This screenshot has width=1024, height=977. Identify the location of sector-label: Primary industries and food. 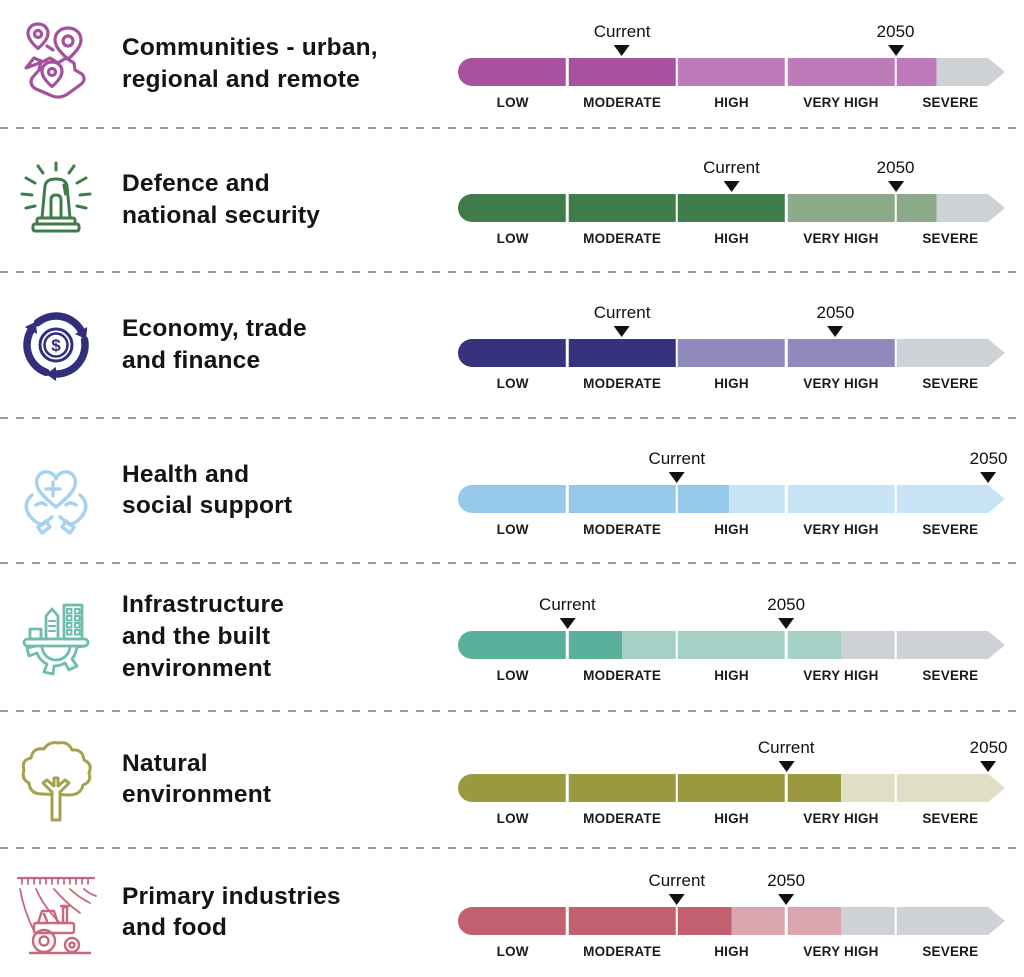
(231, 912).